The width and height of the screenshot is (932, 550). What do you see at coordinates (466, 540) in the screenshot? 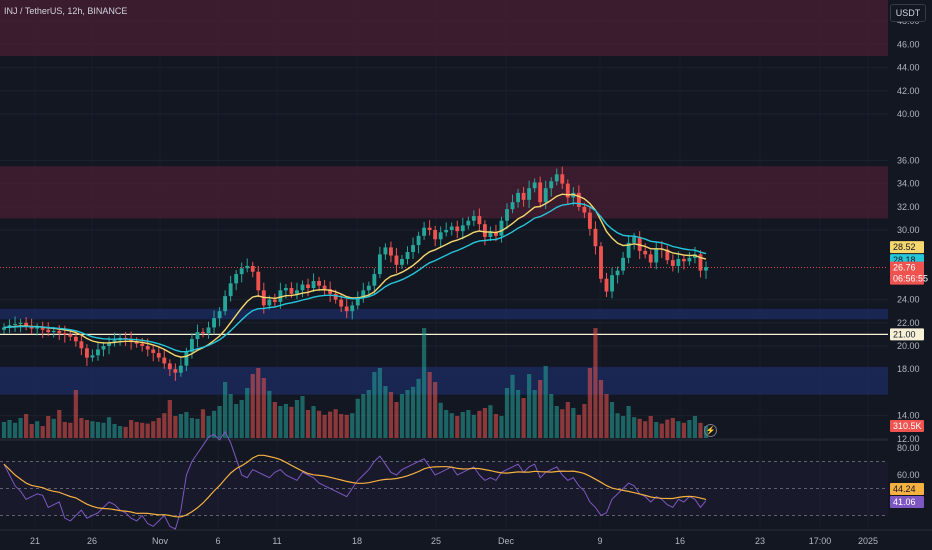
I see `time-axis-bg` at bounding box center [466, 540].